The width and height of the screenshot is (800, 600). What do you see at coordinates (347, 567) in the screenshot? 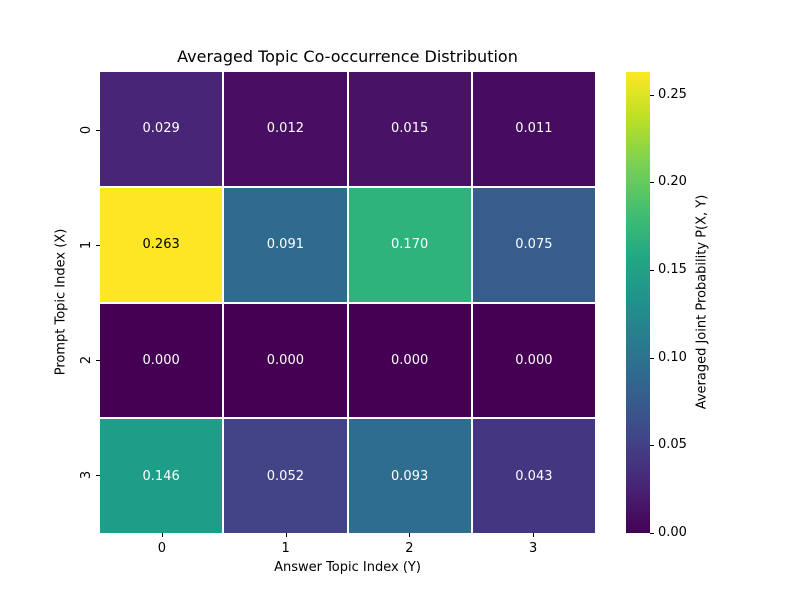
I see `x-axis-label: Answer Topic Index (Y)` at bounding box center [347, 567].